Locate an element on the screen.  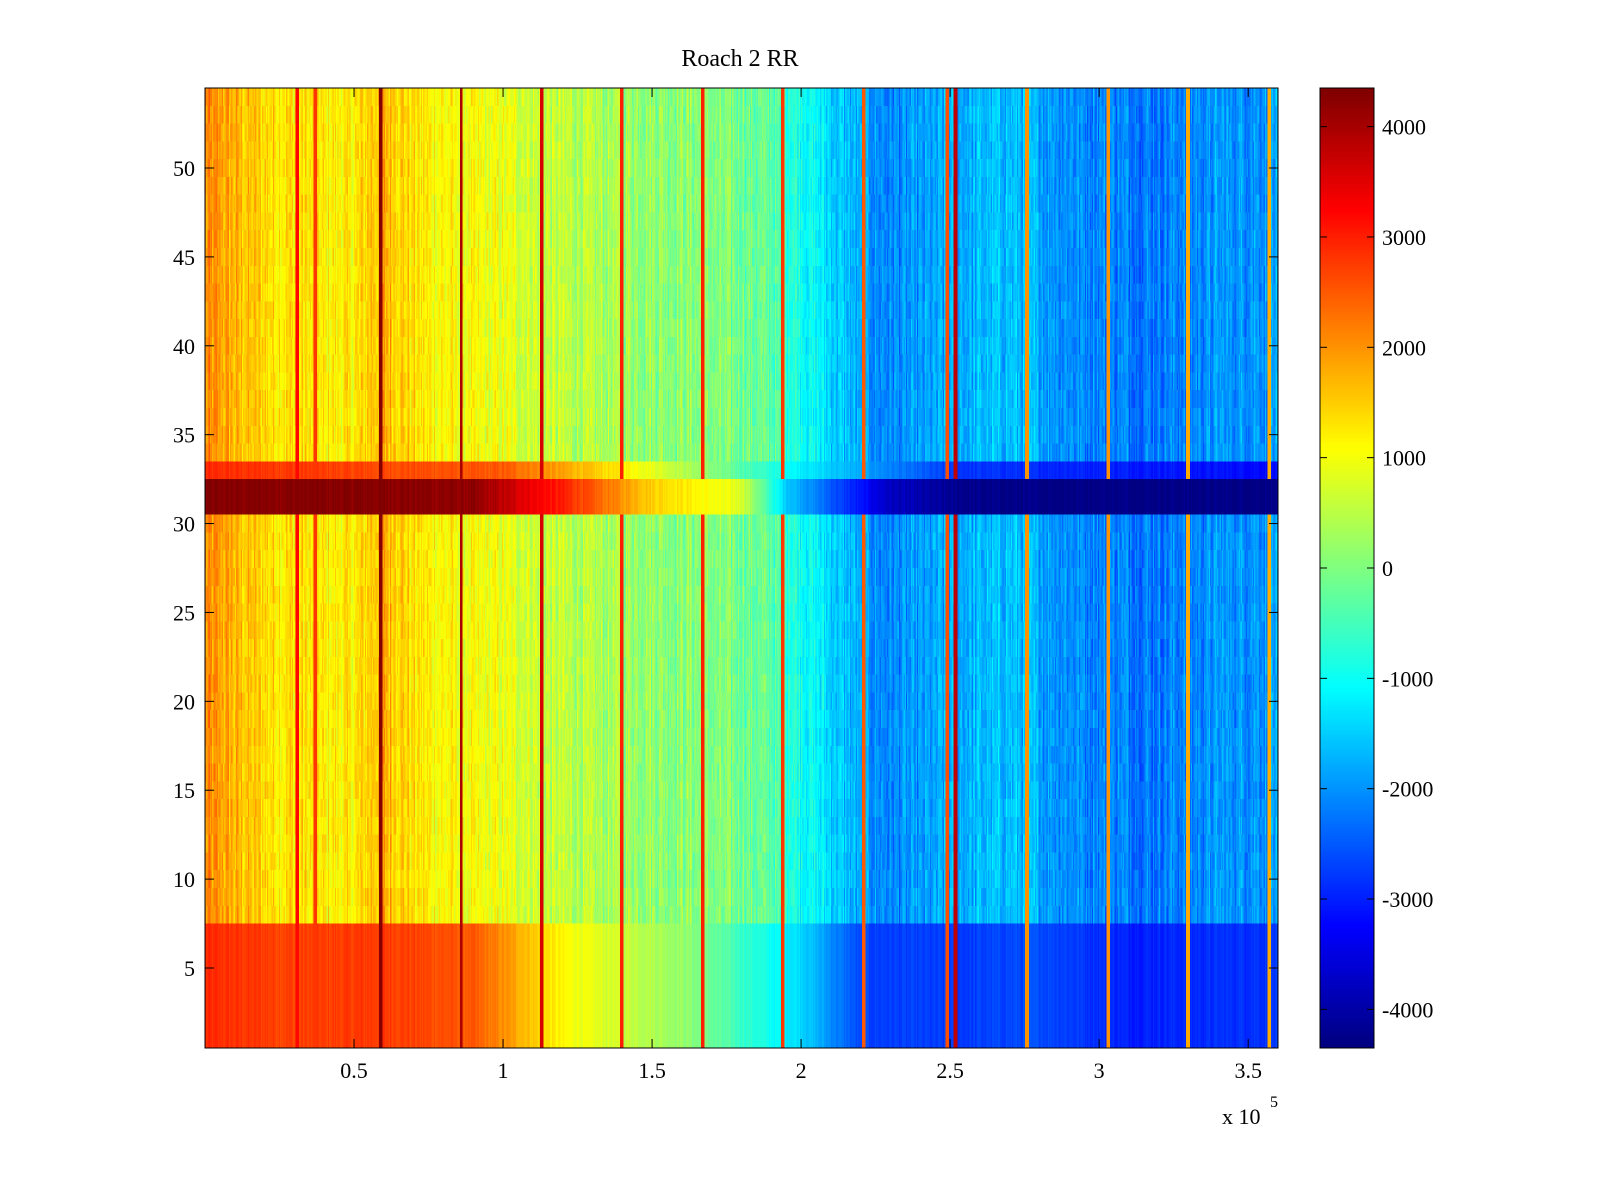
x-tick-label: 2 is located at coordinates (801, 1070).